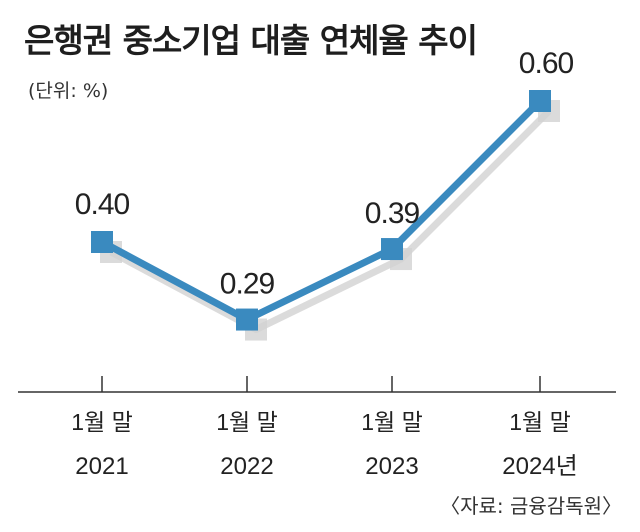  What do you see at coordinates (68, 91) in the screenshot?
I see `unit-label: (단위: %)` at bounding box center [68, 91].